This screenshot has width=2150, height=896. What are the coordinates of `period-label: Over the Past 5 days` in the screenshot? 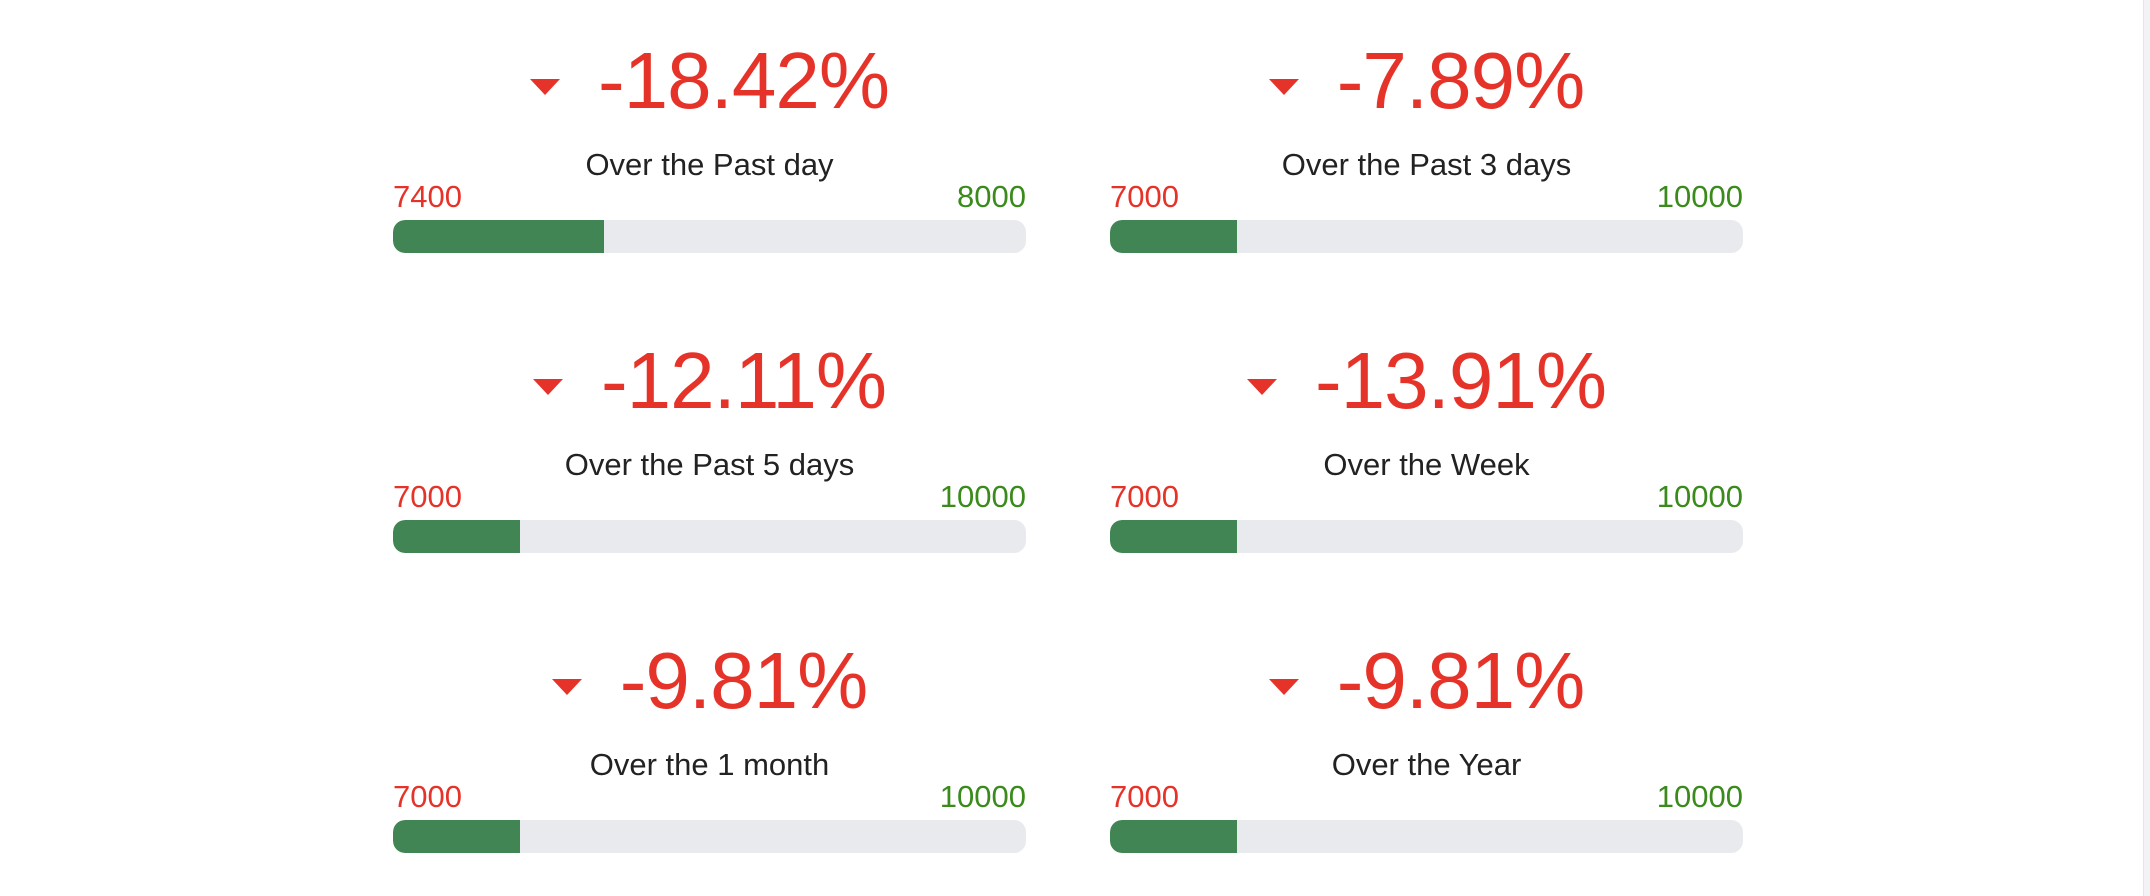 It's located at (709, 464).